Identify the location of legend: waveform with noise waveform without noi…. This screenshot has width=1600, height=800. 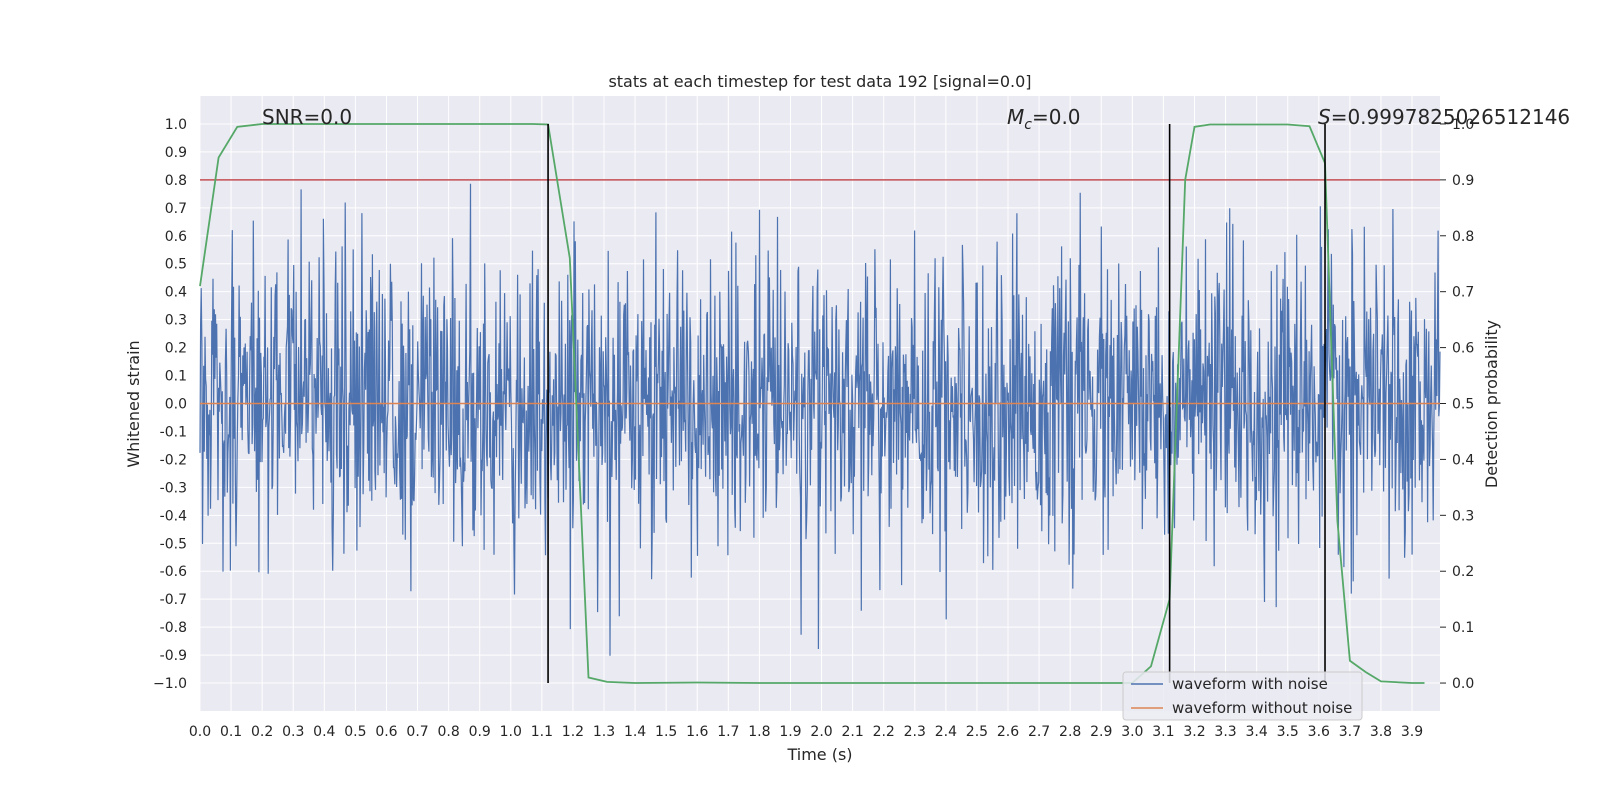
(1242, 696).